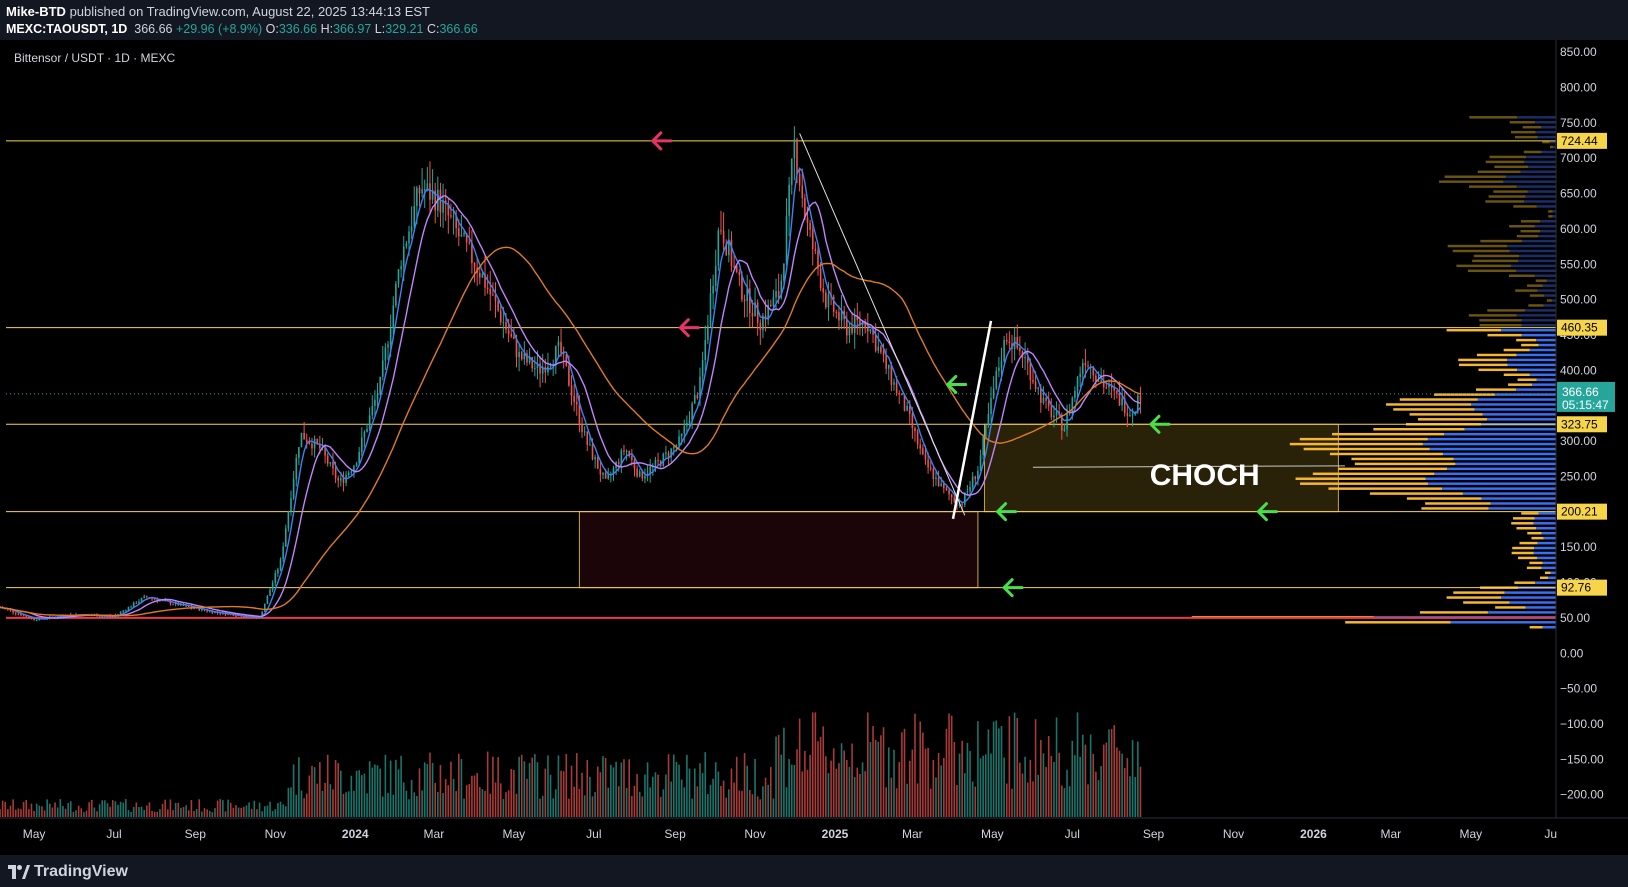 The height and width of the screenshot is (887, 1628). What do you see at coordinates (81, 871) in the screenshot?
I see `brand-name: TradingView` at bounding box center [81, 871].